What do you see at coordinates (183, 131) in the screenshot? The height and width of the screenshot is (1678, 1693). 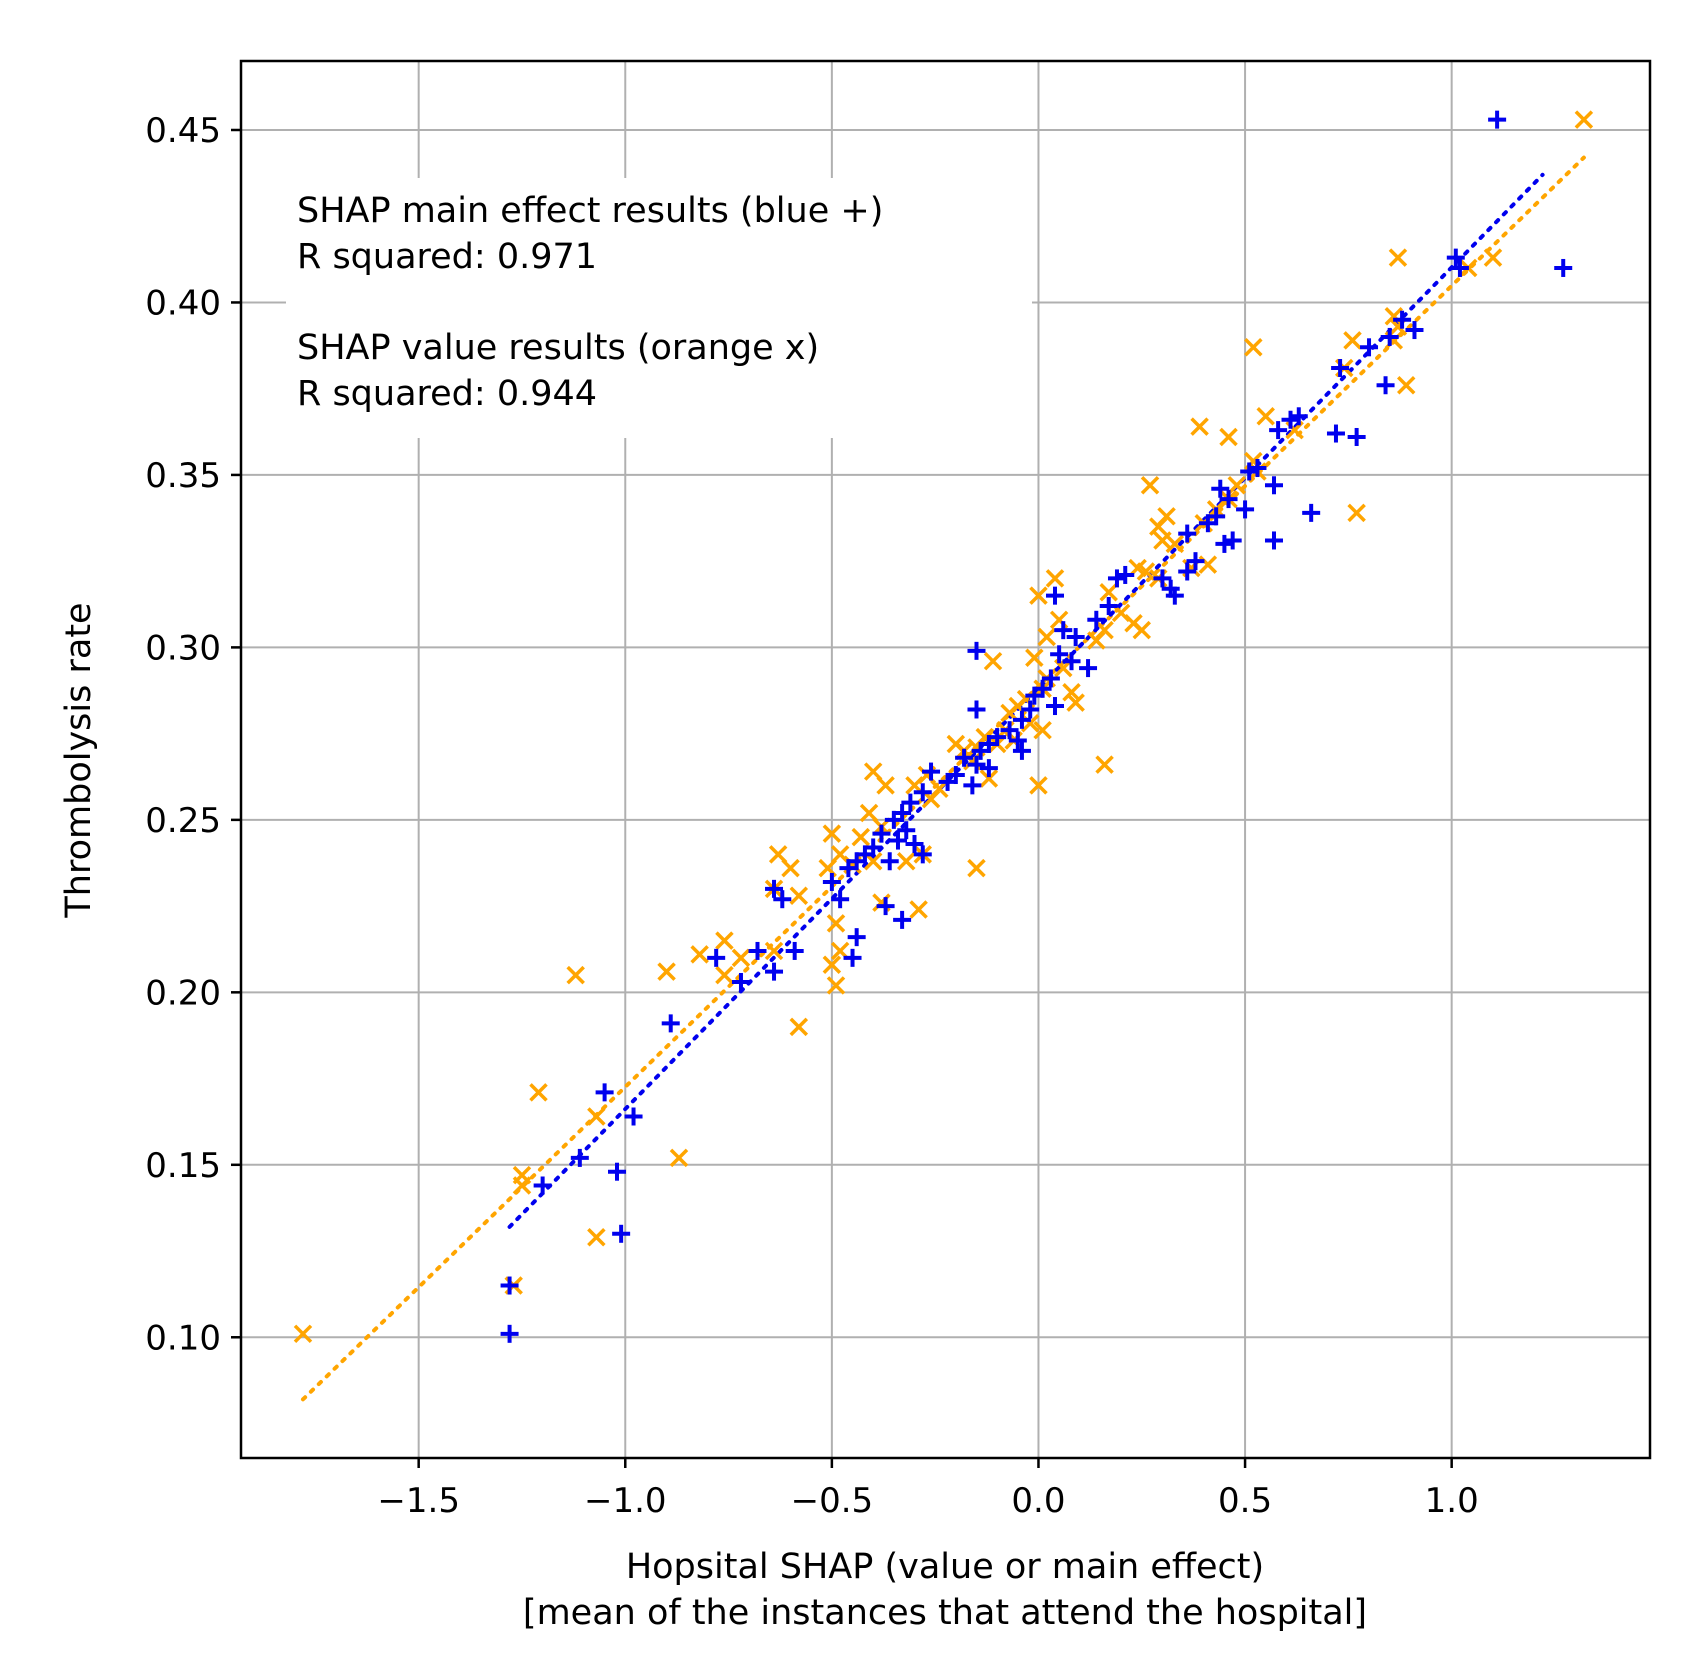 I see `y-tick-label: 0.45` at bounding box center [183, 131].